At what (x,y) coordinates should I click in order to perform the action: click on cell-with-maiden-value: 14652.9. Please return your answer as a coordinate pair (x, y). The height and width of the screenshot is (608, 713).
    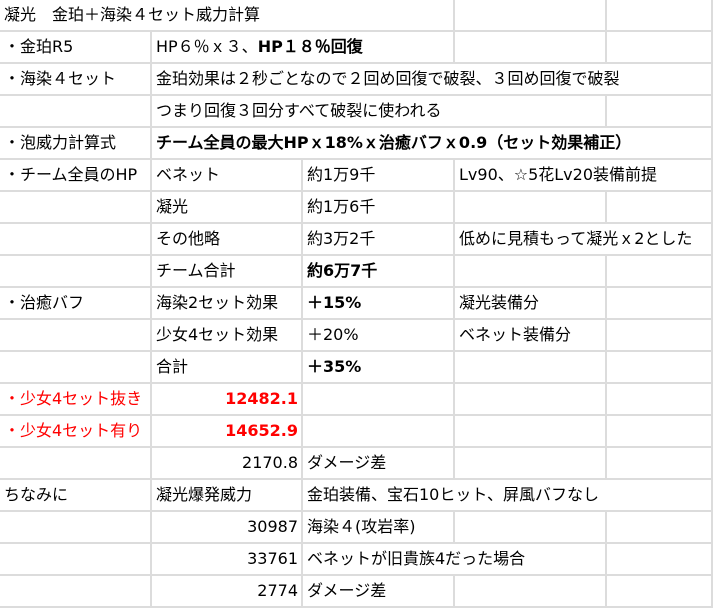
    Looking at the image, I should click on (227, 432).